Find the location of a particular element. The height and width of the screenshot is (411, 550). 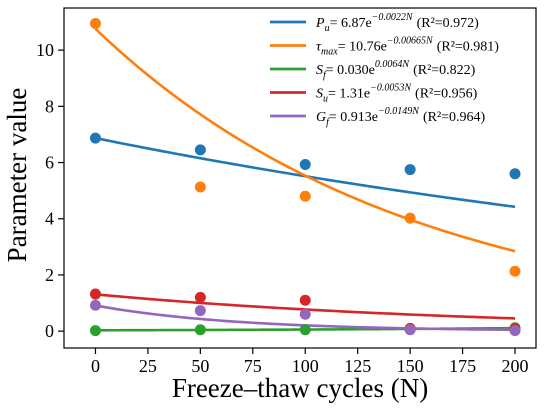

x-tick-label: 75 is located at coordinates (253, 366).